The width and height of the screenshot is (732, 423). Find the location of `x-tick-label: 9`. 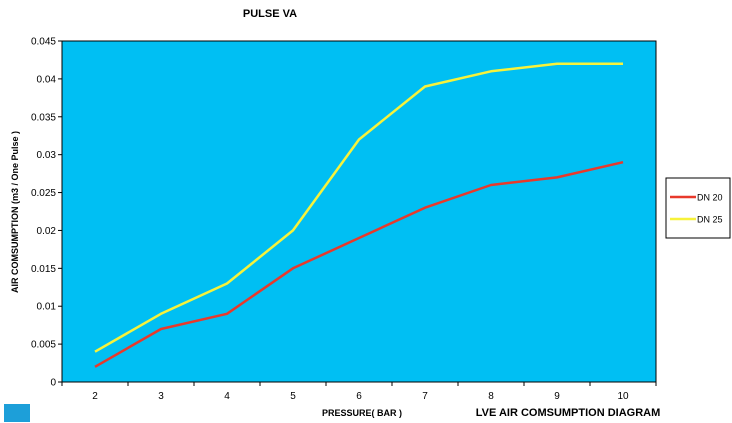

x-tick-label: 9 is located at coordinates (557, 396).